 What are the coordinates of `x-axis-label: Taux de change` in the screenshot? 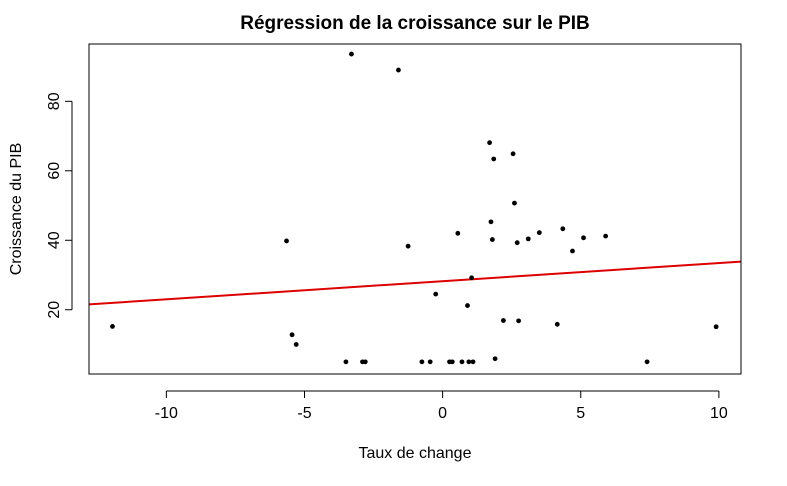 It's located at (415, 453).